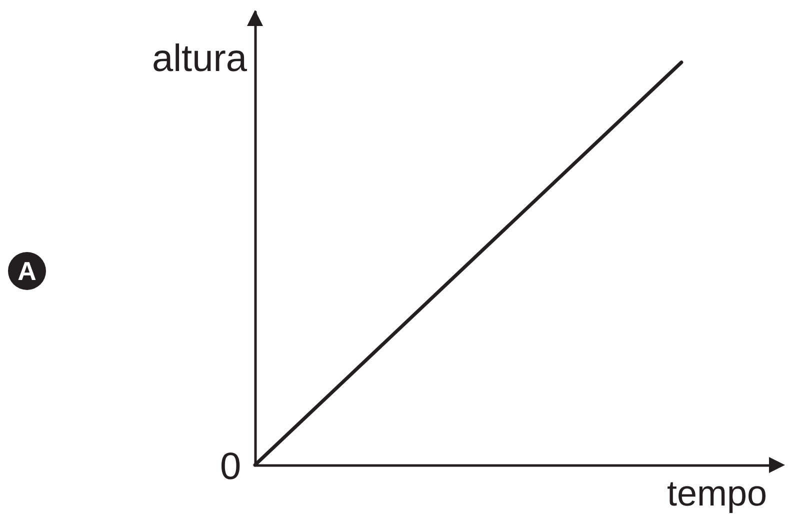  Describe the element at coordinates (200, 59) in the screenshot. I see `y-axis-title: altura` at that location.